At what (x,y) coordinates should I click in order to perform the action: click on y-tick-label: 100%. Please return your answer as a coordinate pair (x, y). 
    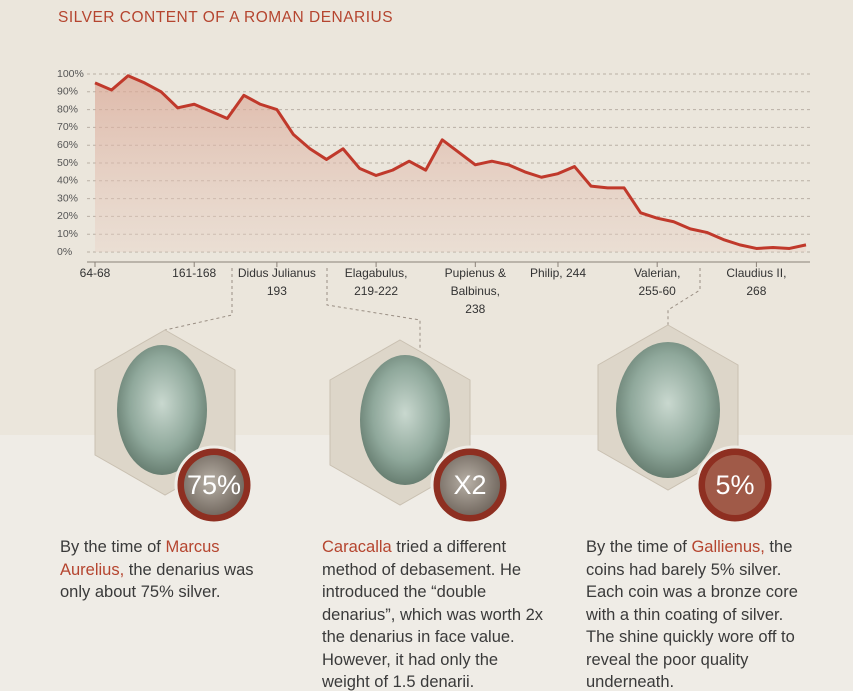
    Looking at the image, I should click on (70, 74).